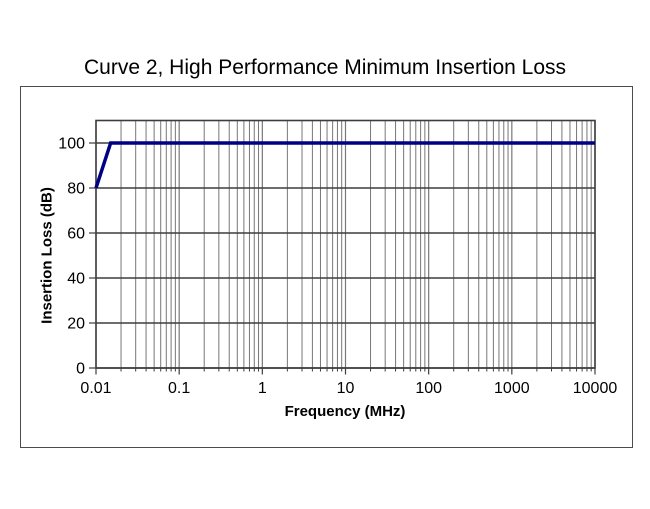 The width and height of the screenshot is (650, 509). I want to click on y-axis-title: Insertion Loss (dB), so click(47, 255).